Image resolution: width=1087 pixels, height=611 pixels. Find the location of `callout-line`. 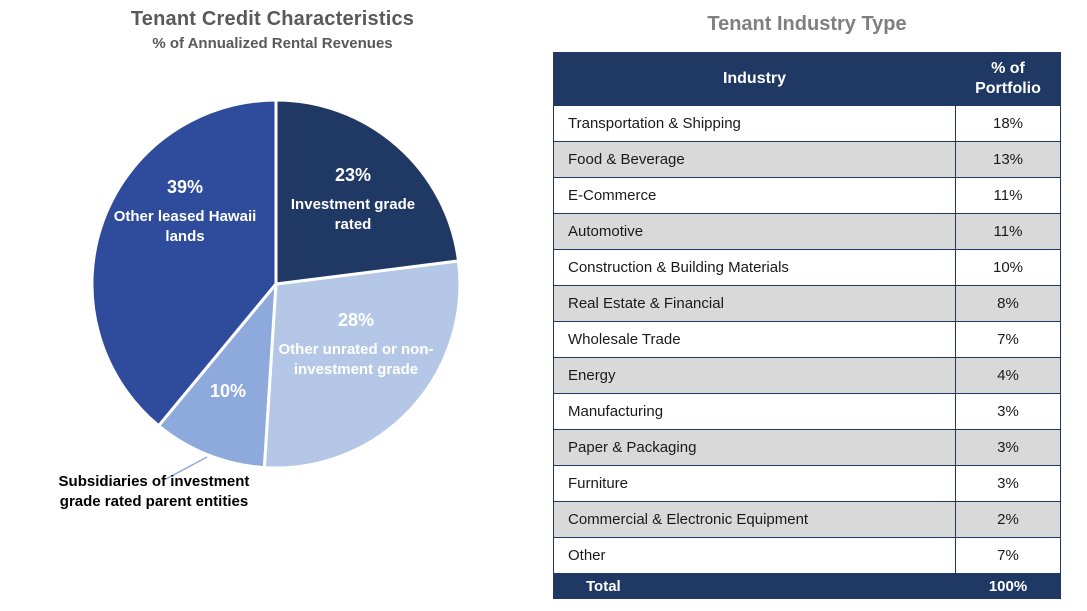

callout-line is located at coordinates (186, 468).